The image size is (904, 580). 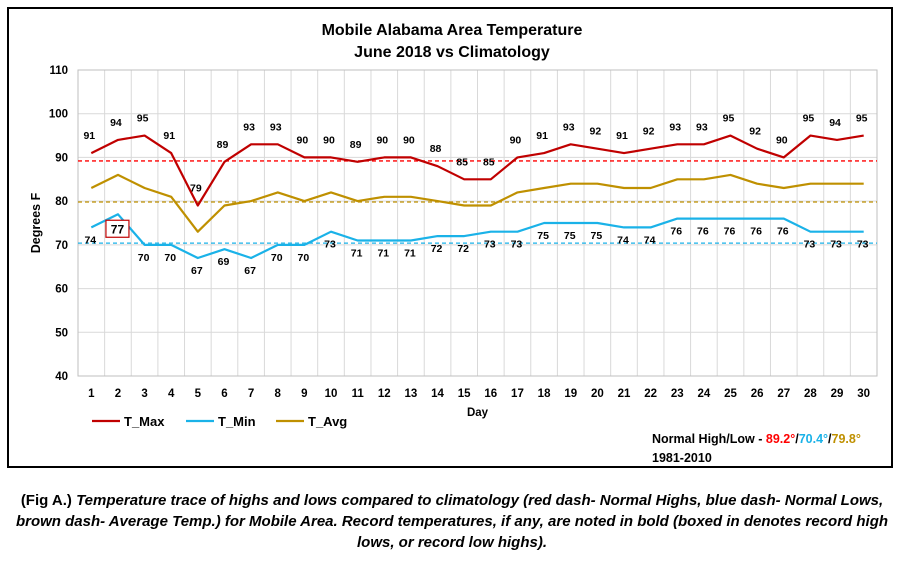 What do you see at coordinates (358, 394) in the screenshot?
I see `x-tick-label: 11` at bounding box center [358, 394].